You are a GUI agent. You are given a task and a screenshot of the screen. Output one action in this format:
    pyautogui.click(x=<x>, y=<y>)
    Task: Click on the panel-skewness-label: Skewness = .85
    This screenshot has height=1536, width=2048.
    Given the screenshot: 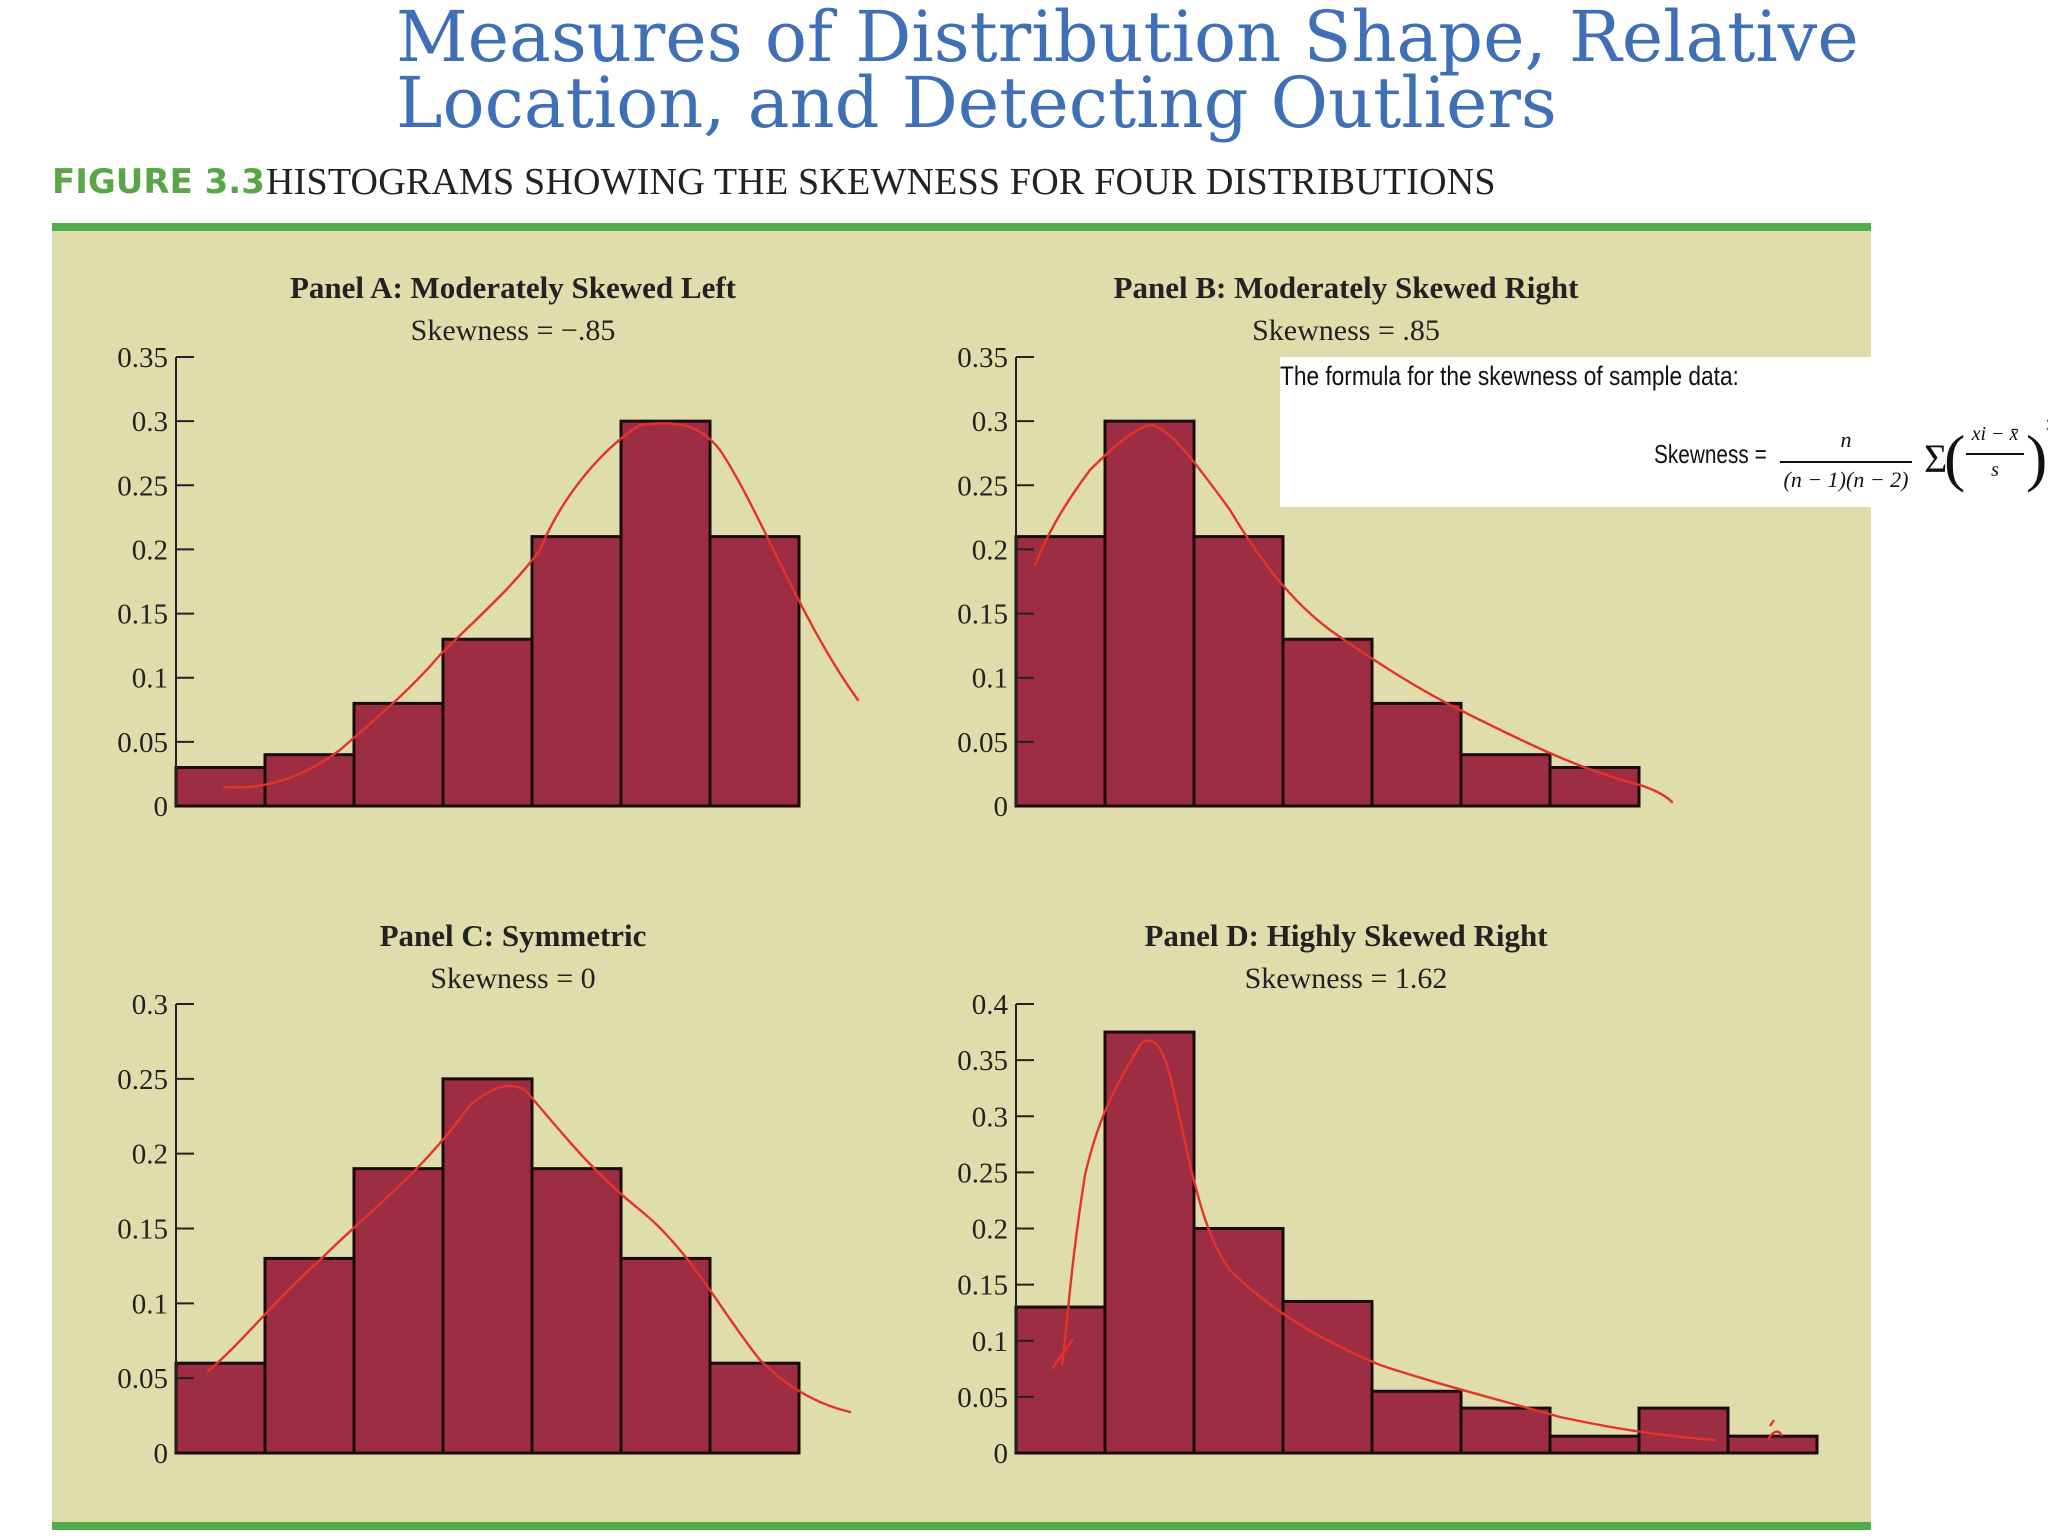 What is the action you would take?
    pyautogui.click(x=1346, y=330)
    